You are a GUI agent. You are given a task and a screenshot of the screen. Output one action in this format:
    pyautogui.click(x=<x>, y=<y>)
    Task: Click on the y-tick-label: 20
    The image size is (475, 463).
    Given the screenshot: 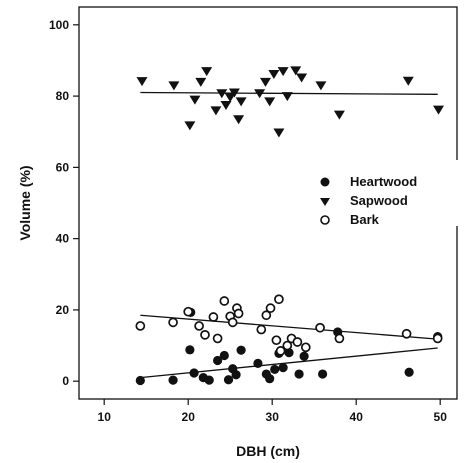 What is the action you would take?
    pyautogui.click(x=63, y=310)
    